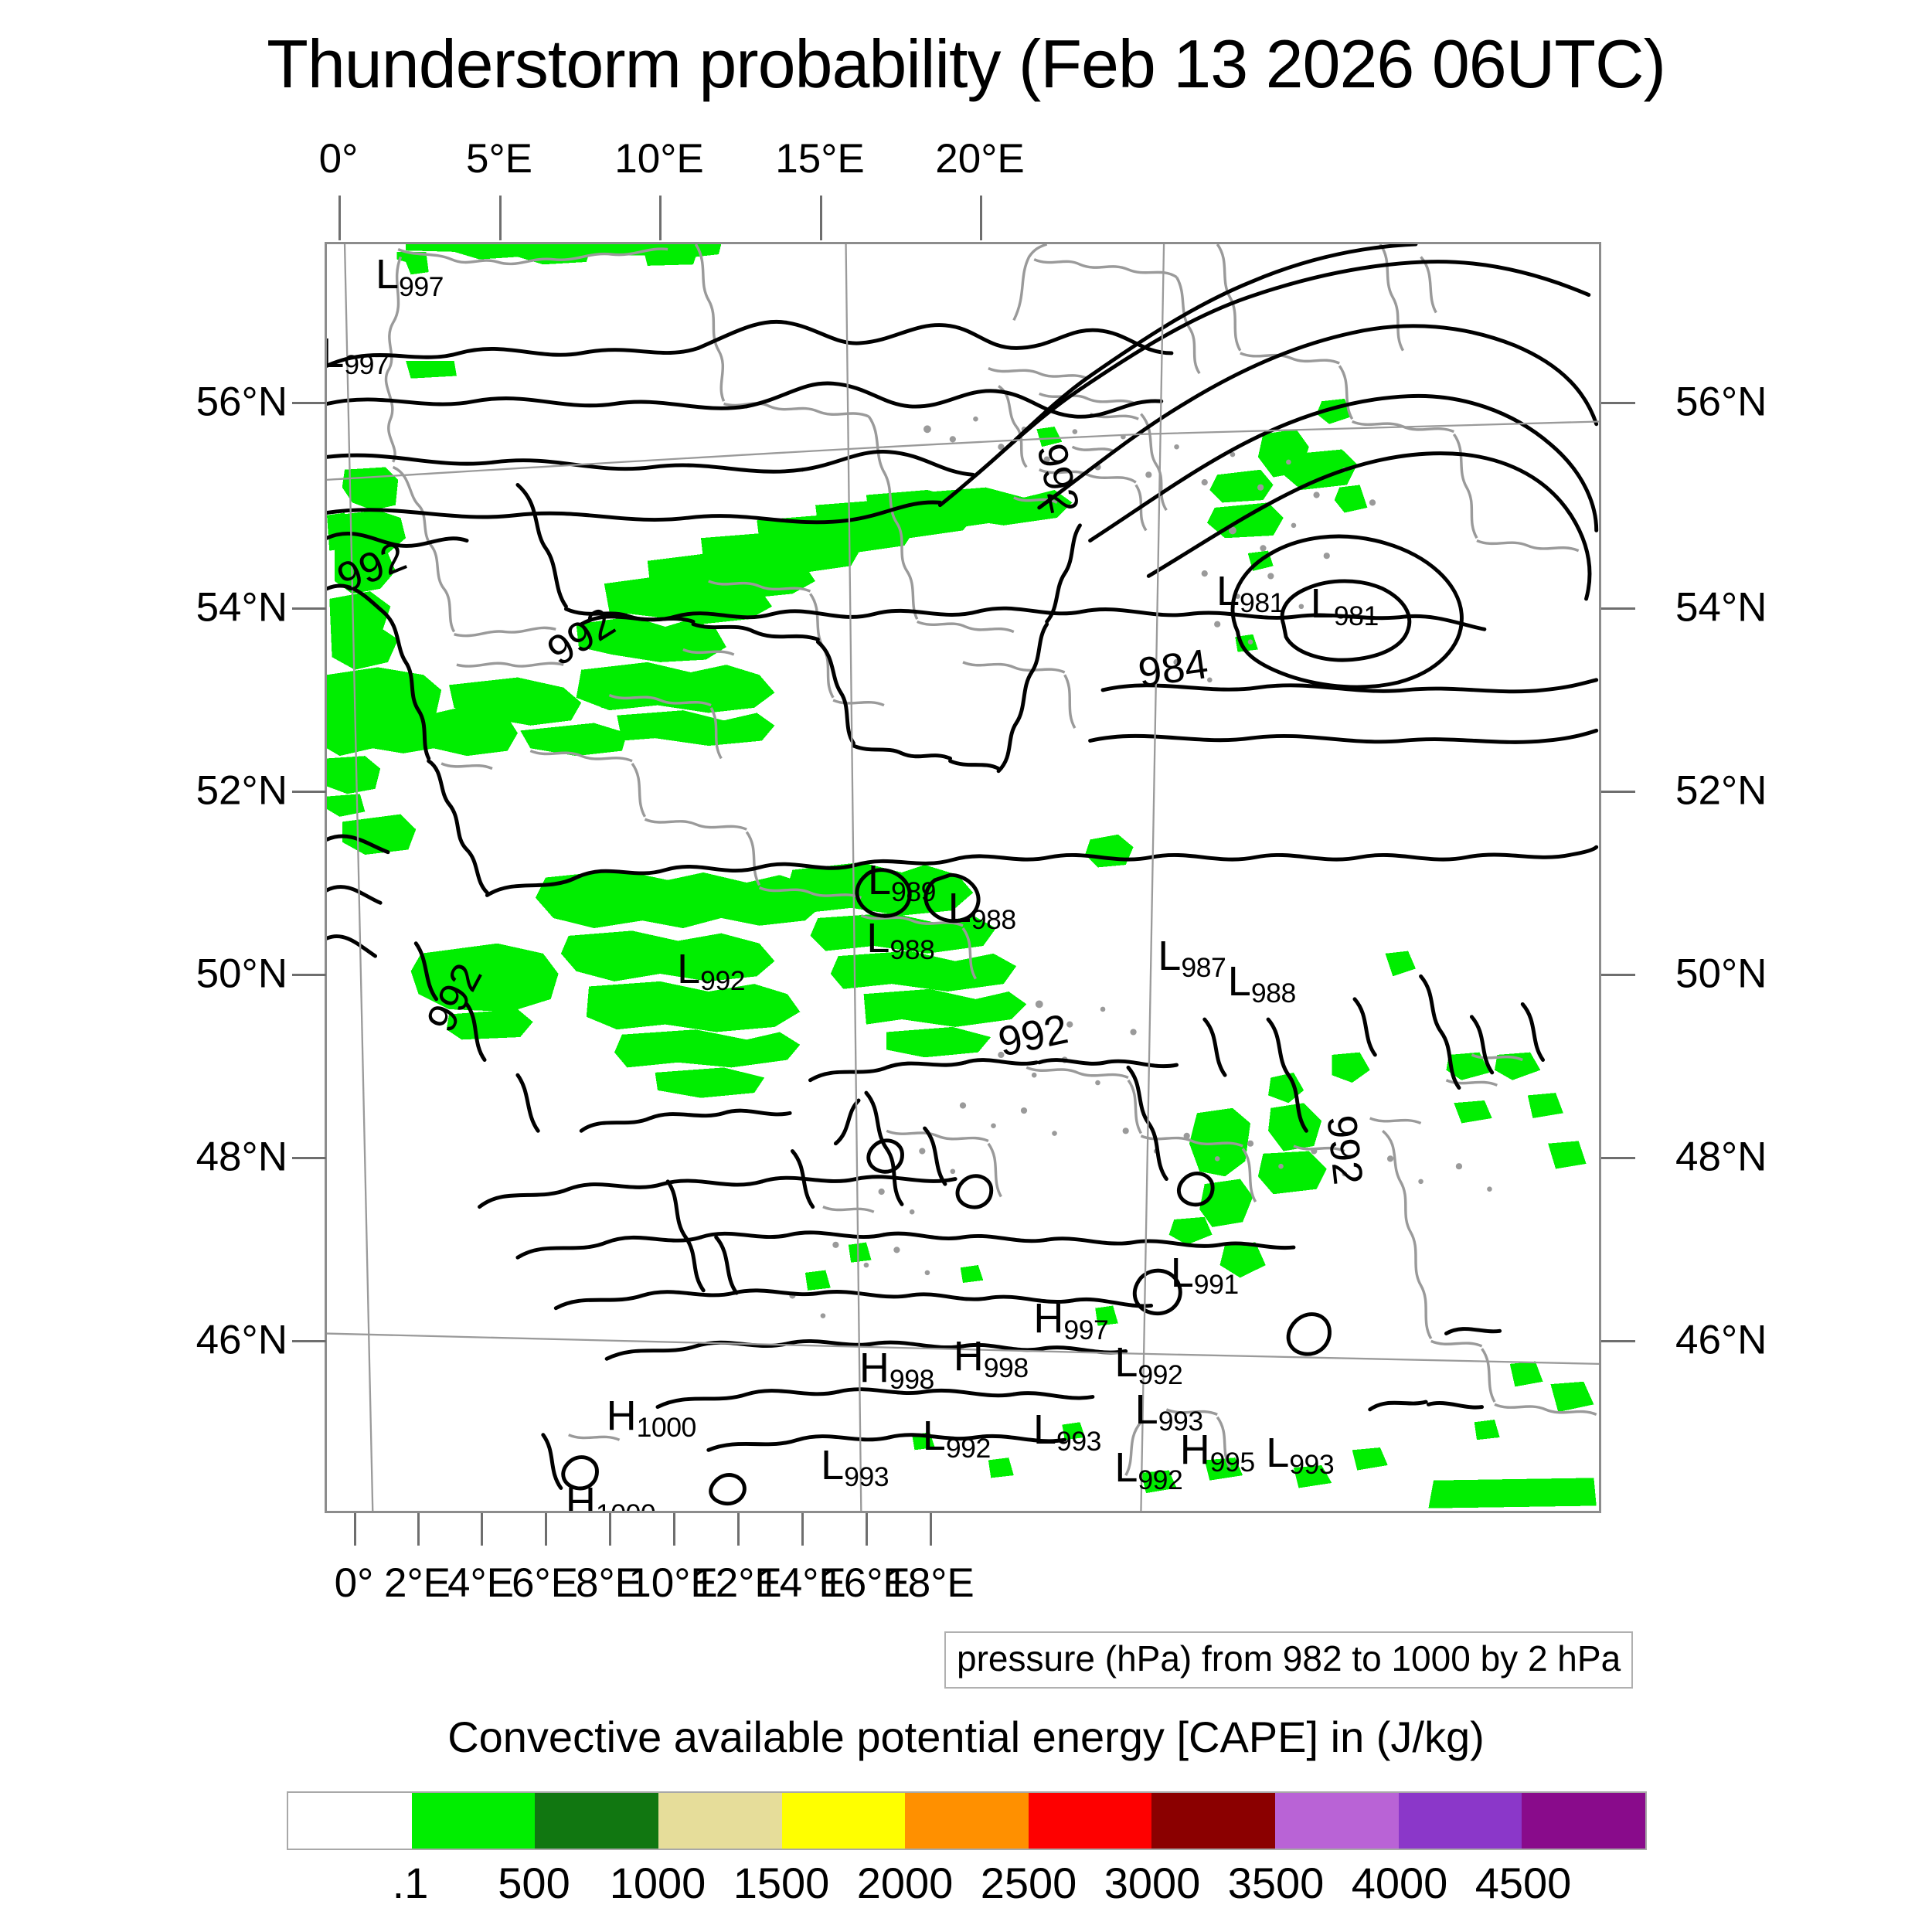 This screenshot has width=1932, height=1932. I want to click on colorbar, so click(967, 1821).